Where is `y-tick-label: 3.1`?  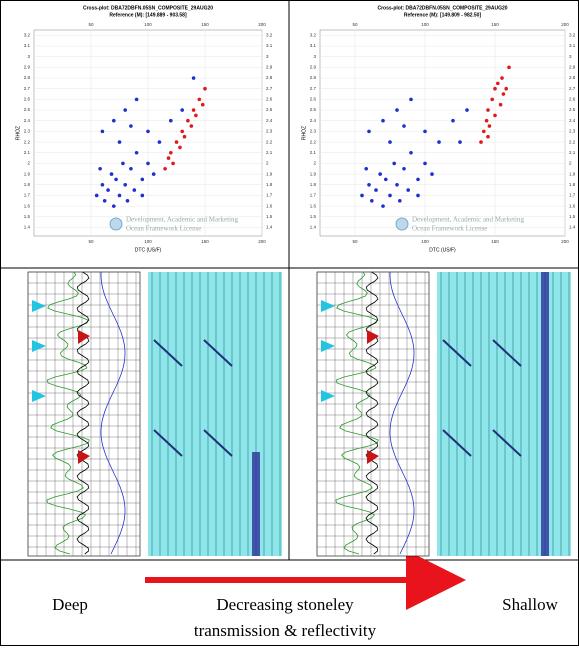 y-tick-label: 3.1 is located at coordinates (269, 45).